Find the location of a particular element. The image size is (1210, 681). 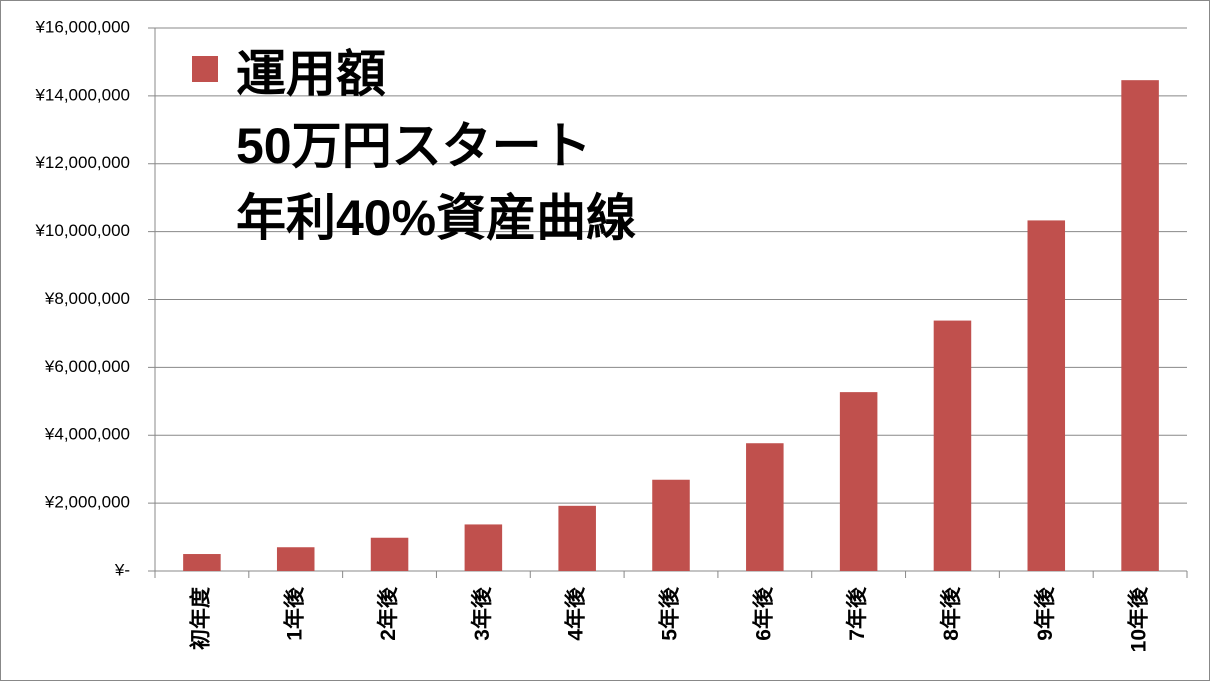

y-tick-label: ¥8,000,000 is located at coordinates (87, 298).